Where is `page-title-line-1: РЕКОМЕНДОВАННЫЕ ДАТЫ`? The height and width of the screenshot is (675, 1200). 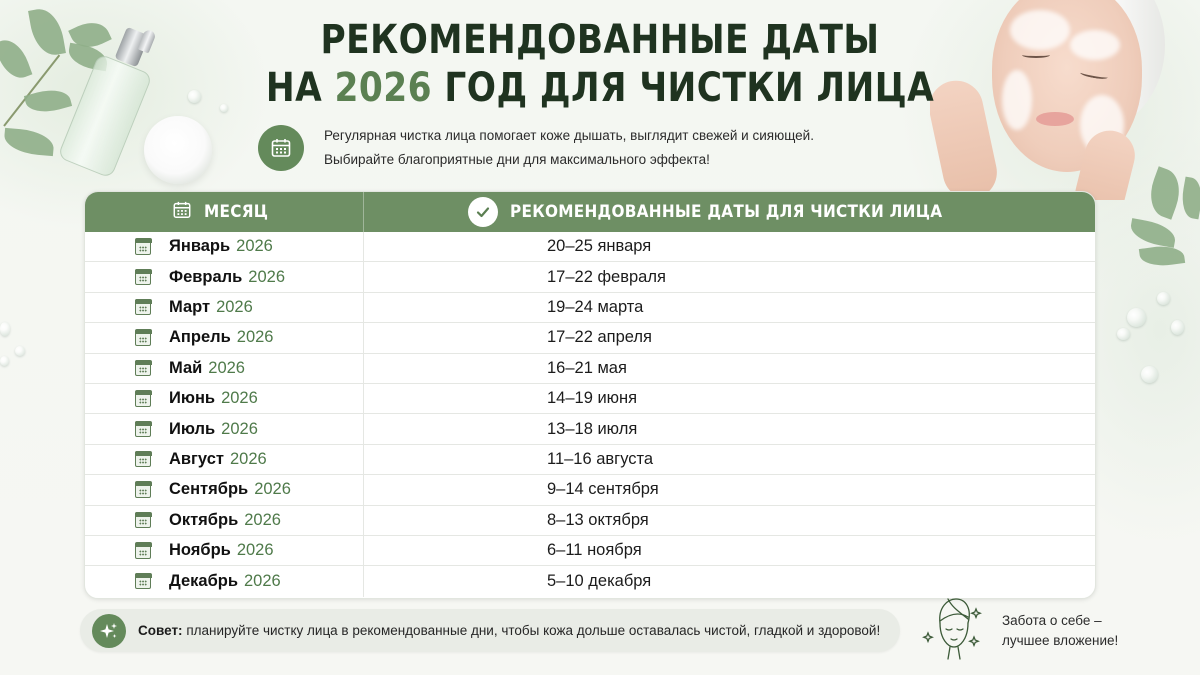 page-title-line-1: РЕКОМЕНДОВАННЫЕ ДАТЫ is located at coordinates (600, 40).